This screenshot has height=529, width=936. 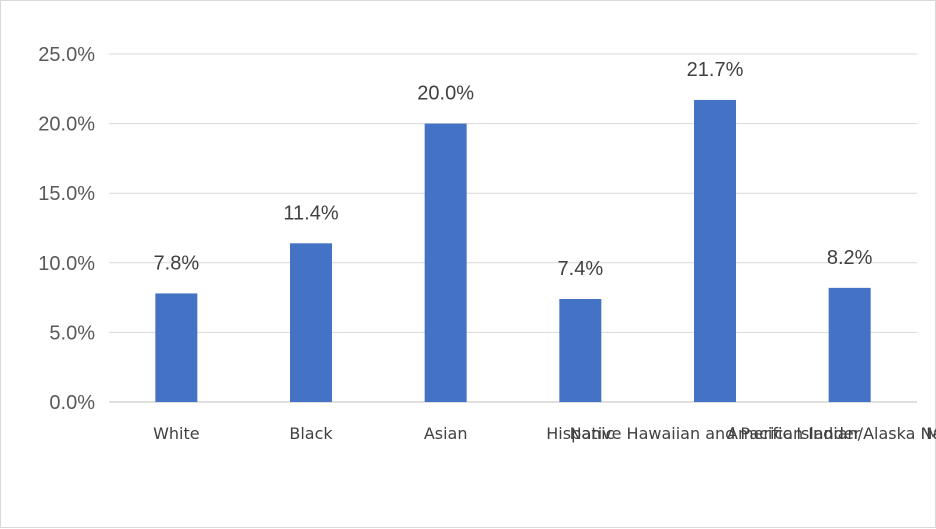 What do you see at coordinates (176, 433) in the screenshot?
I see `x-tick-label: White` at bounding box center [176, 433].